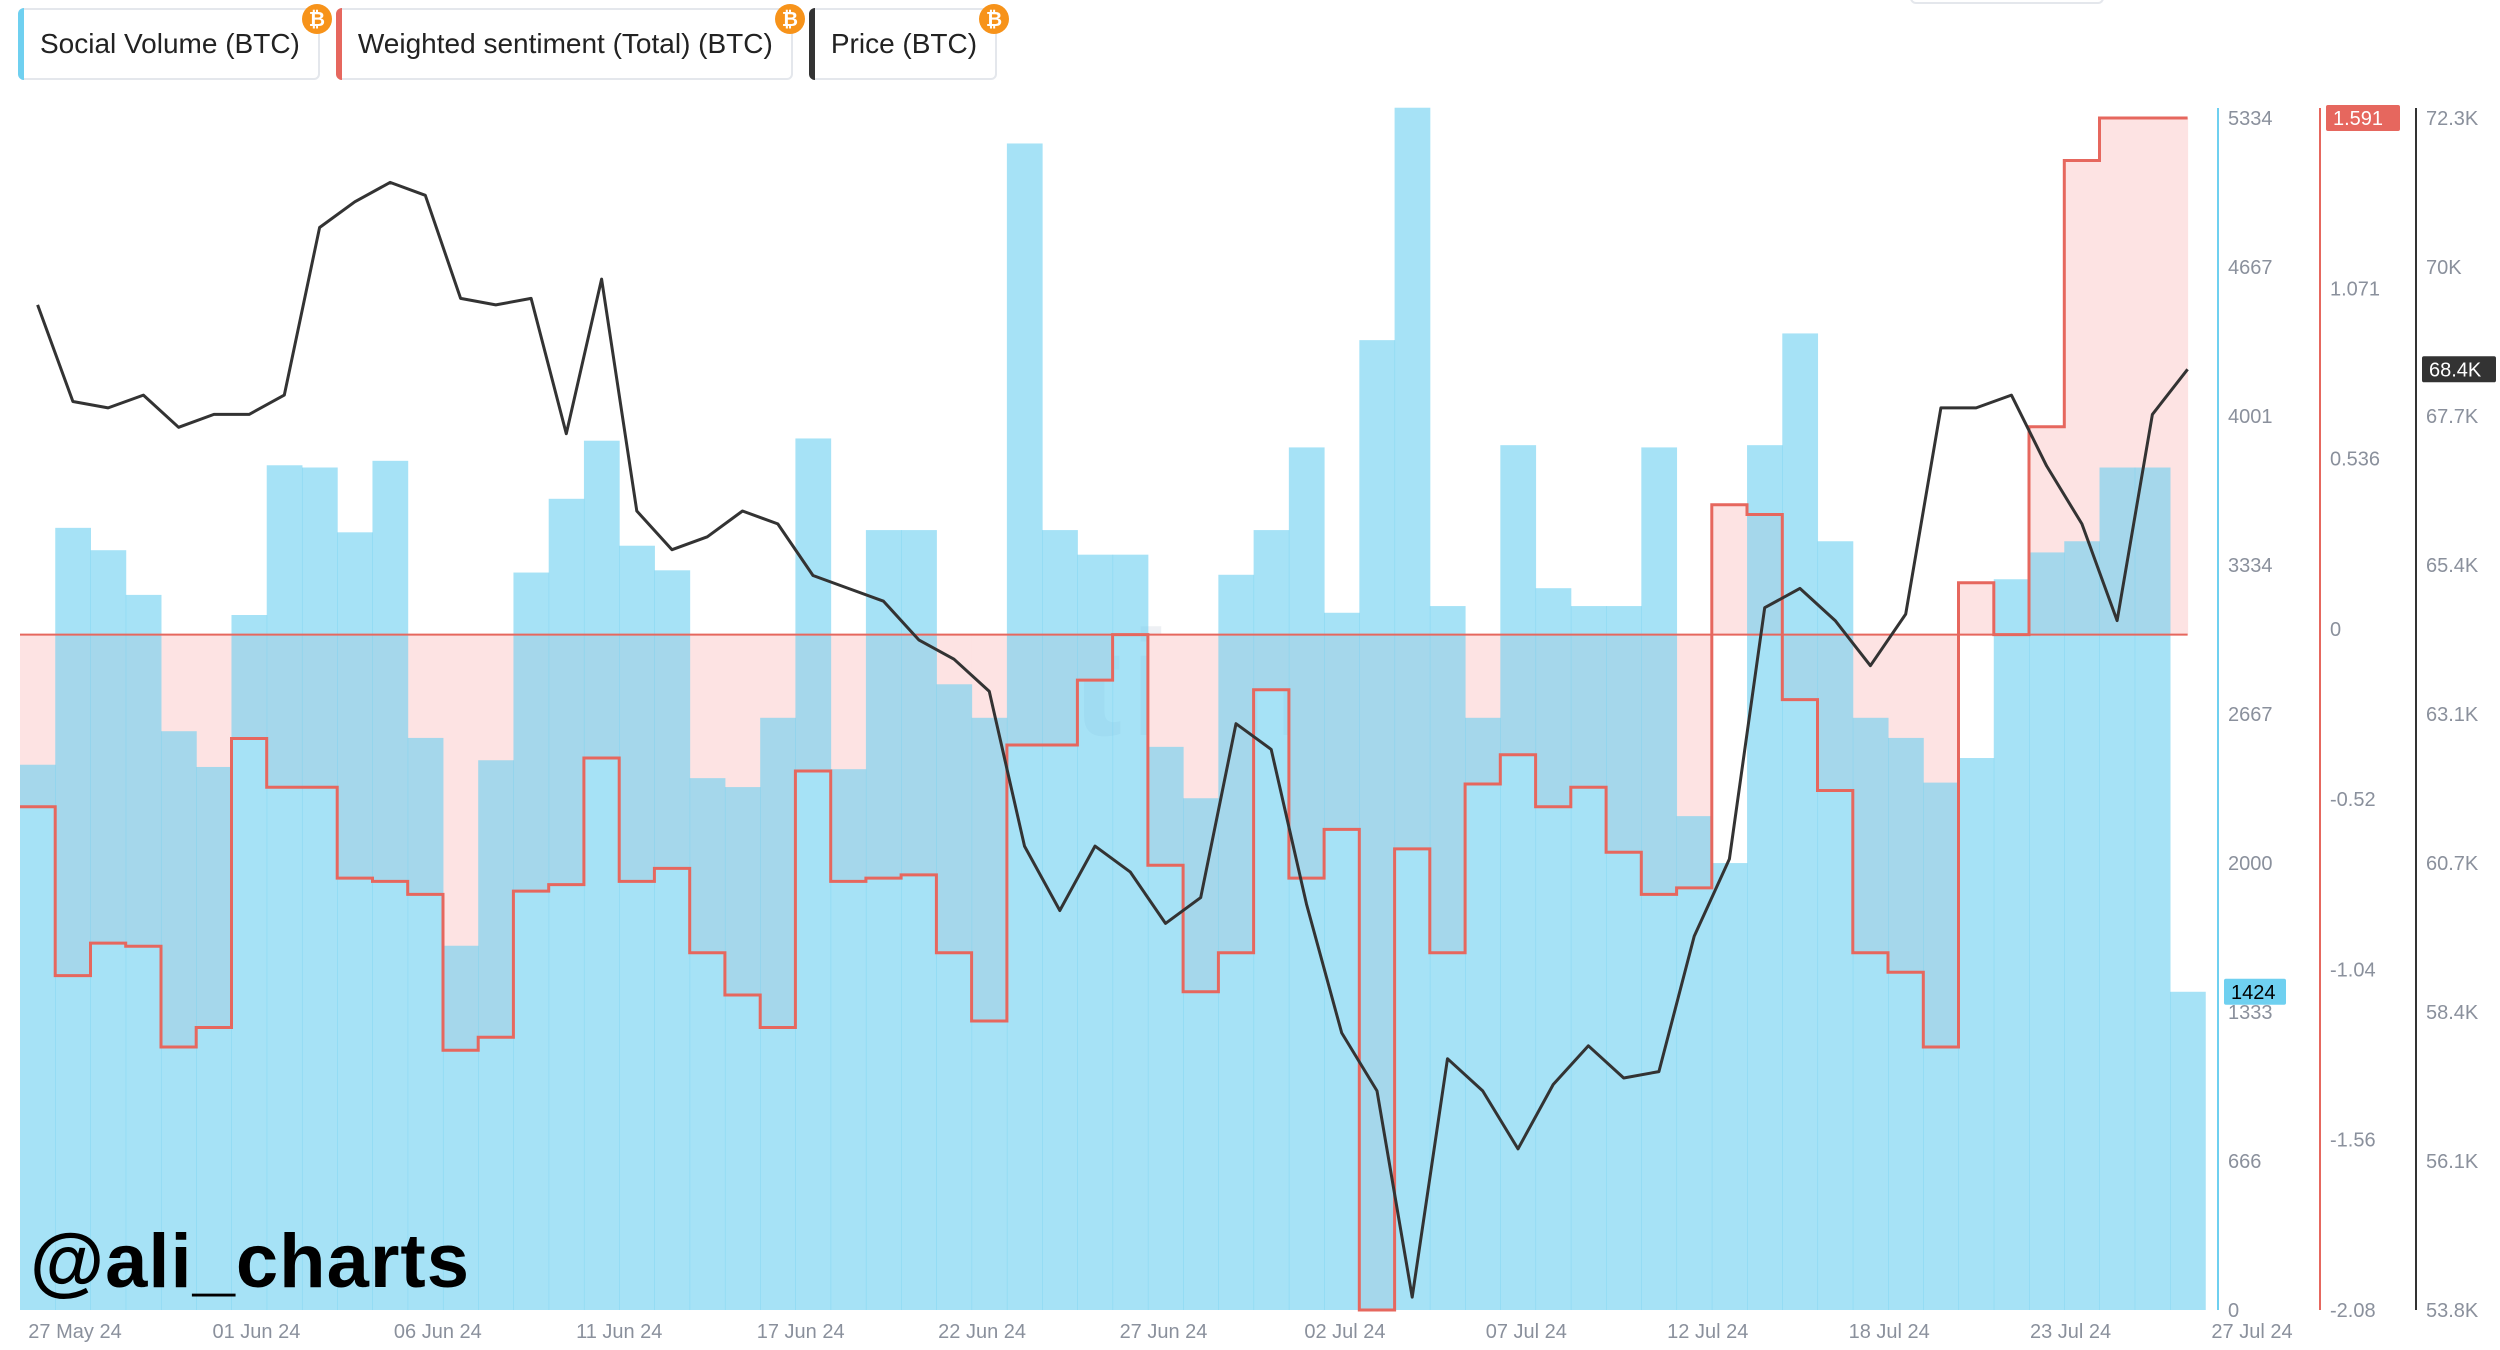  What do you see at coordinates (811, 44) in the screenshot?
I see `legend-swatch-price` at bounding box center [811, 44].